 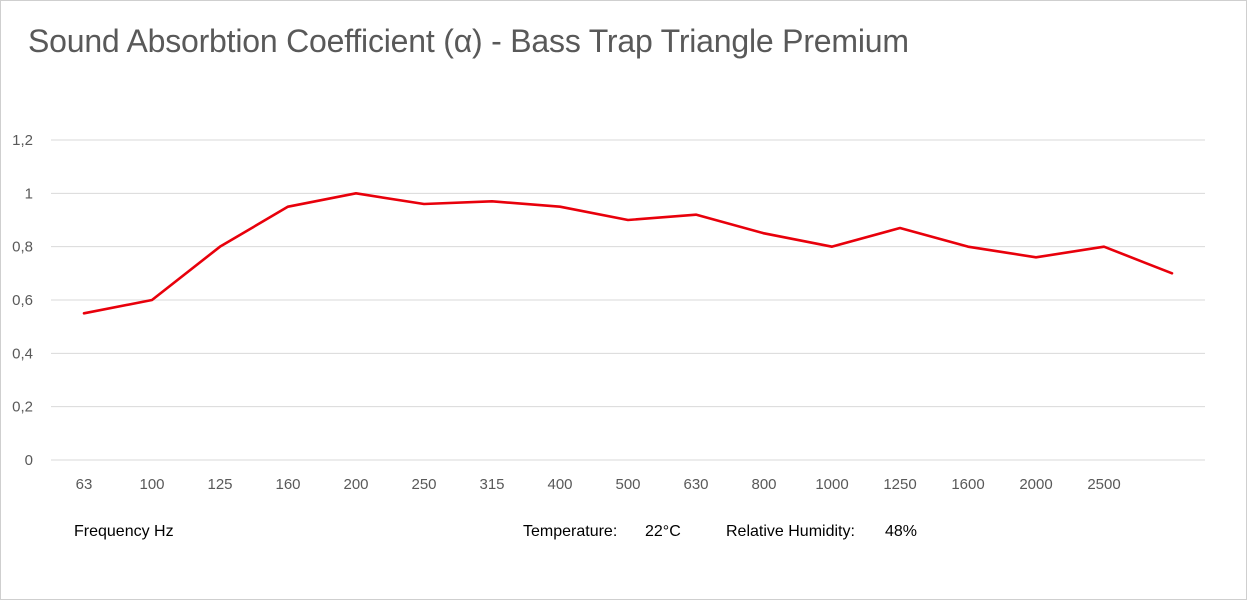 What do you see at coordinates (831, 484) in the screenshot?
I see `x-tick-label: 1000` at bounding box center [831, 484].